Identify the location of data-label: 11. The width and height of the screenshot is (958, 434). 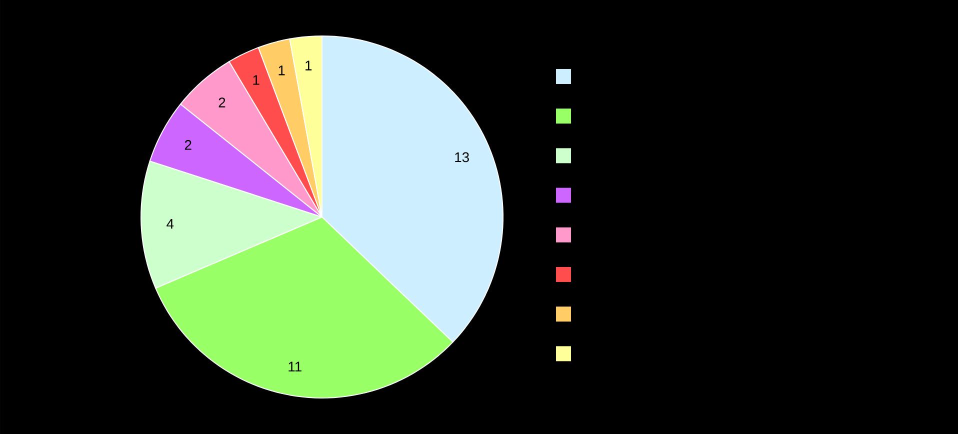
(295, 367).